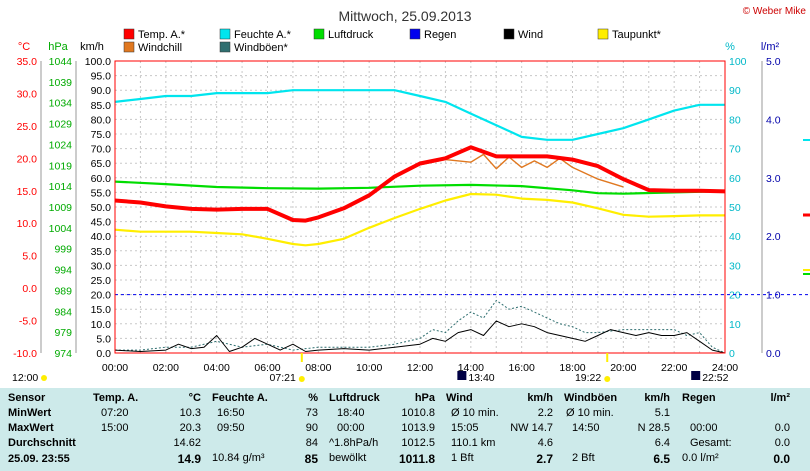 The height and width of the screenshot is (471, 810). What do you see at coordinates (190, 413) in the screenshot?
I see `temp-min-value: 10.3` at bounding box center [190, 413].